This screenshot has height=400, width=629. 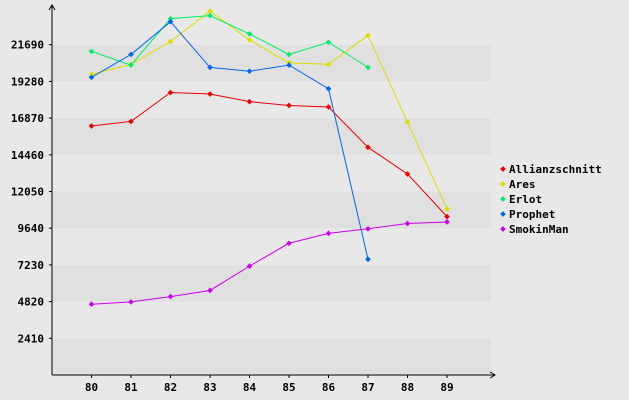 What do you see at coordinates (27, 155) in the screenshot?
I see `y-tick-label: 14460` at bounding box center [27, 155].